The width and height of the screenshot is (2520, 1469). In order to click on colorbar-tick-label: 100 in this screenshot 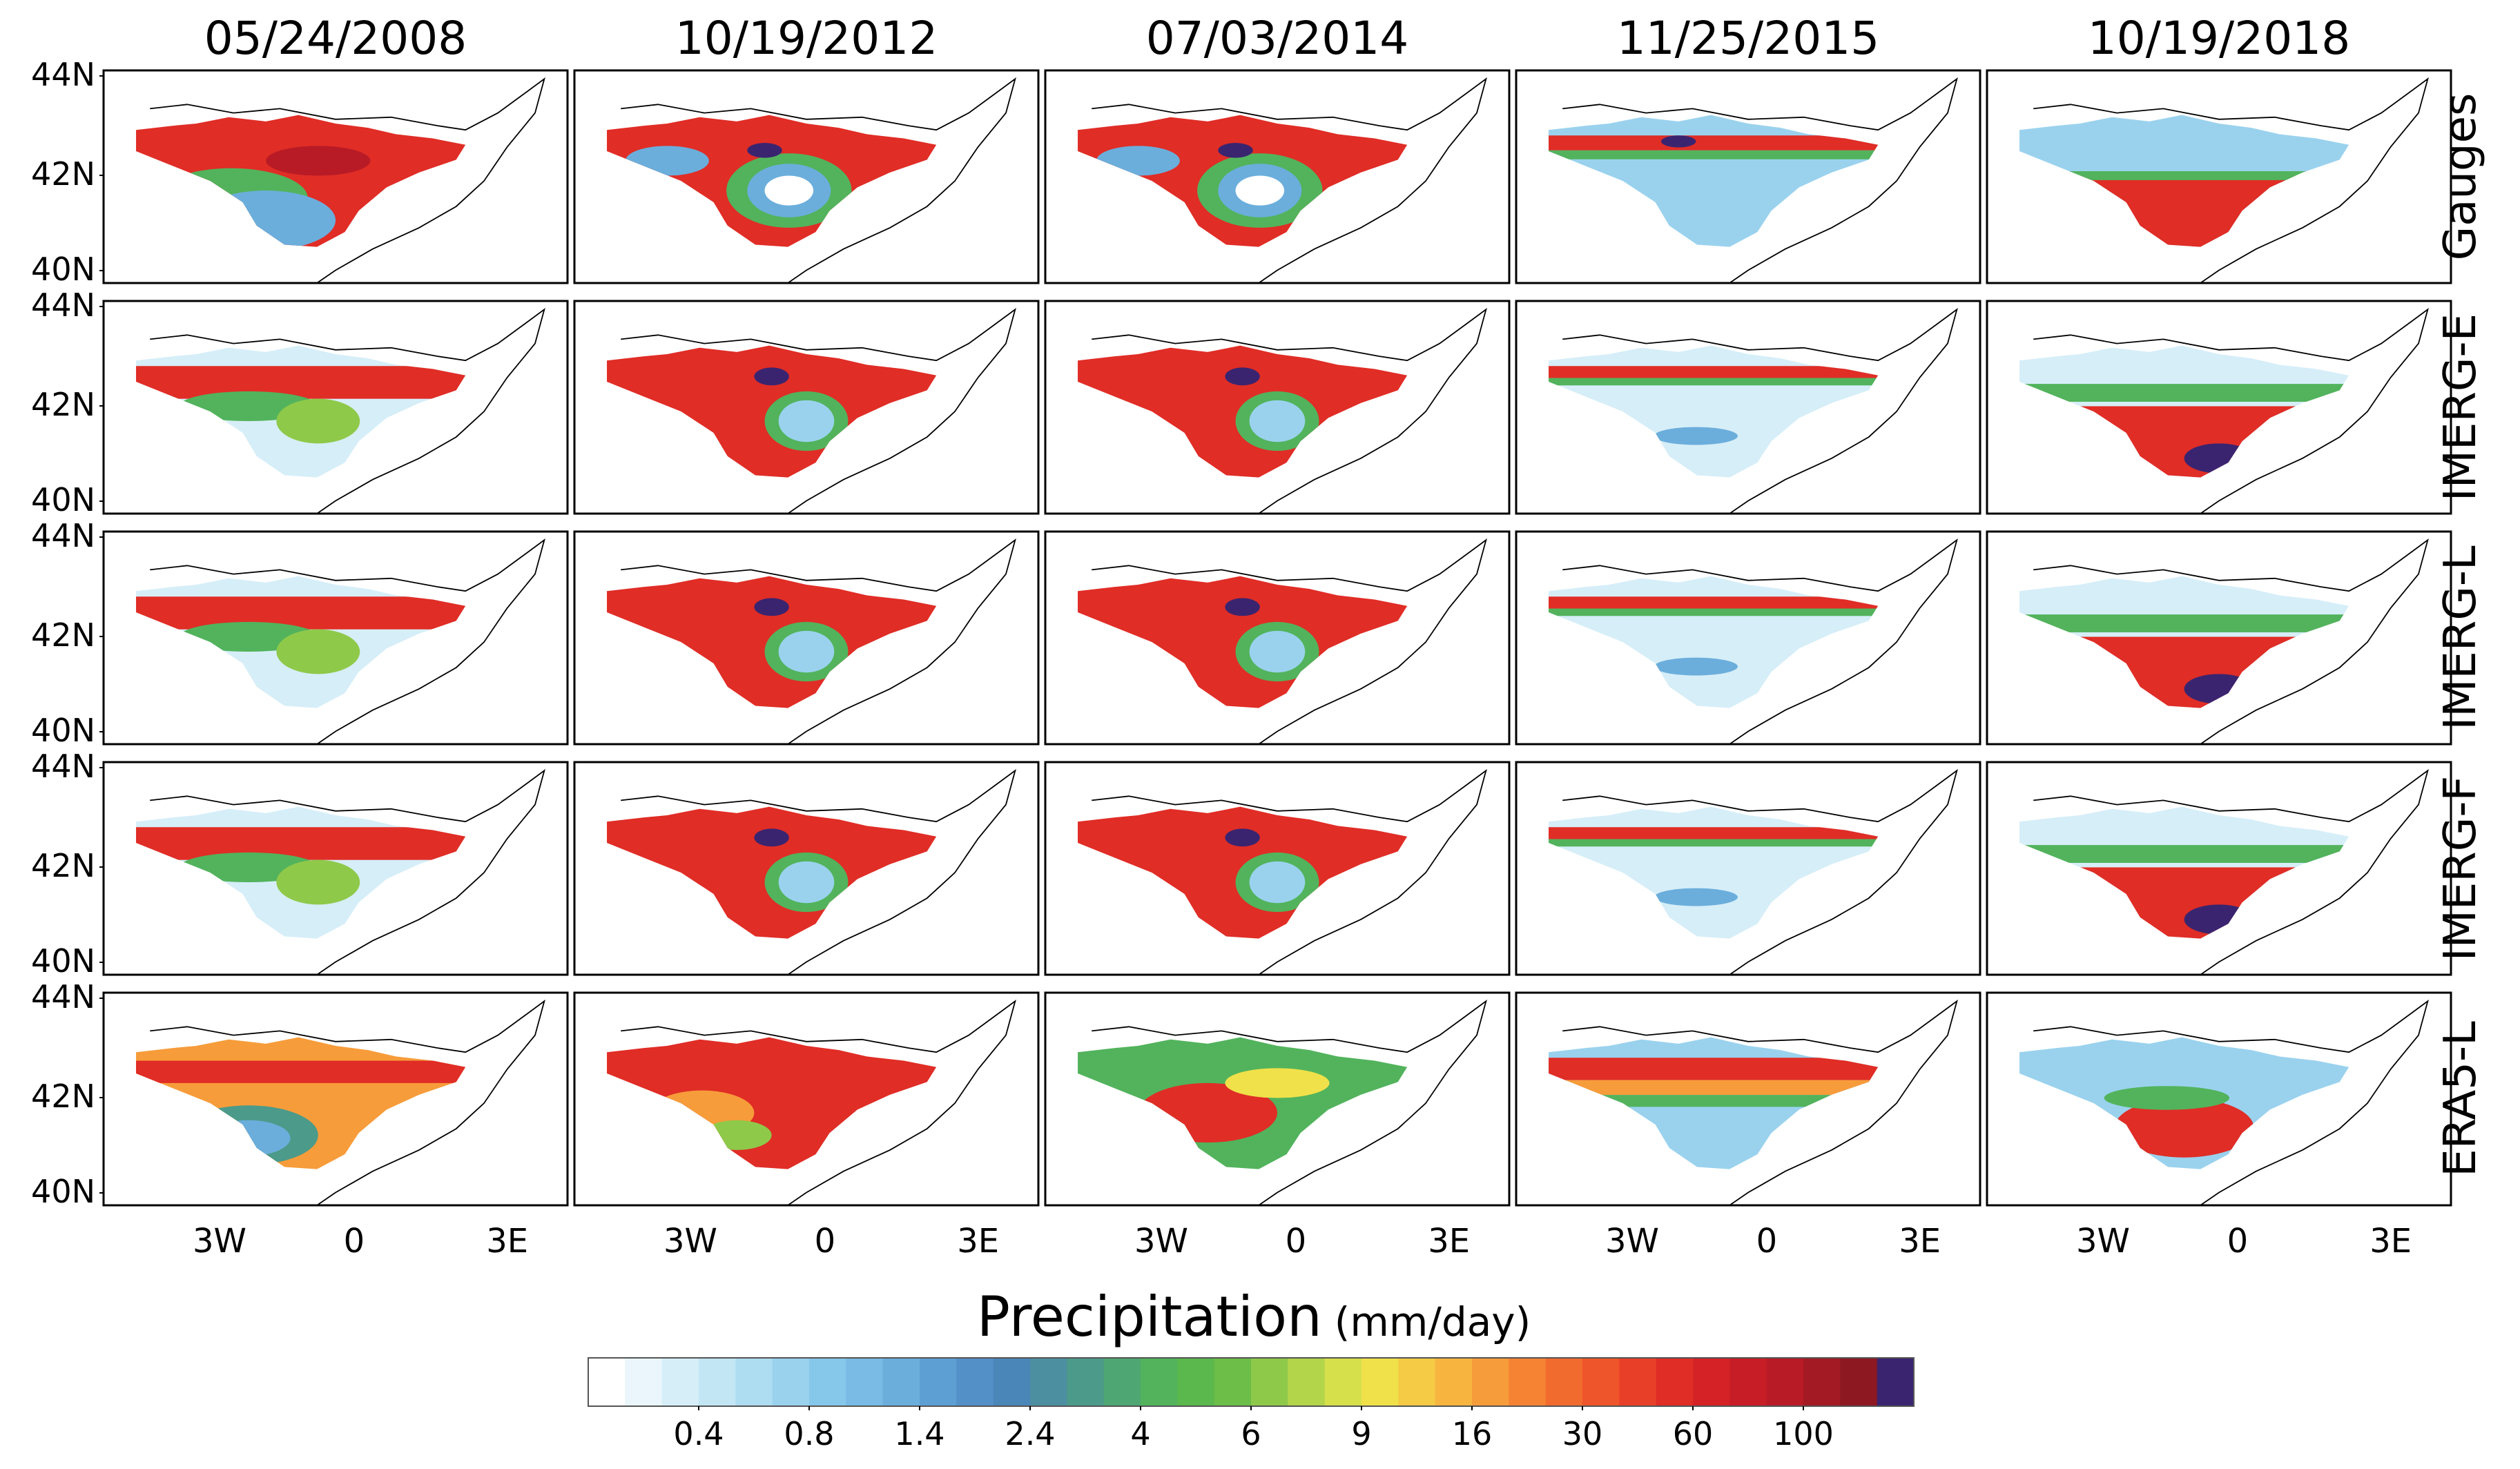, I will do `click(1804, 1434)`.